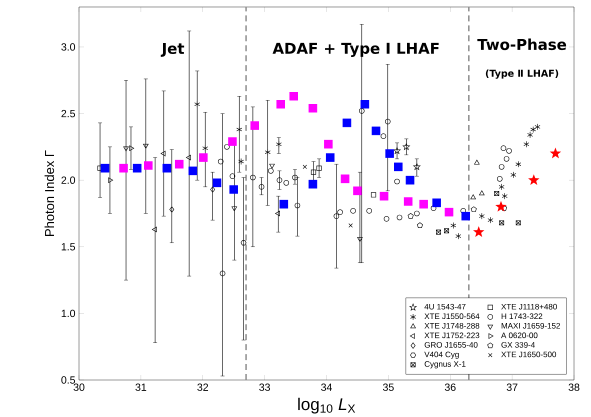  Describe the element at coordinates (264, 387) in the screenshot. I see `x-tick-label: 33` at that location.